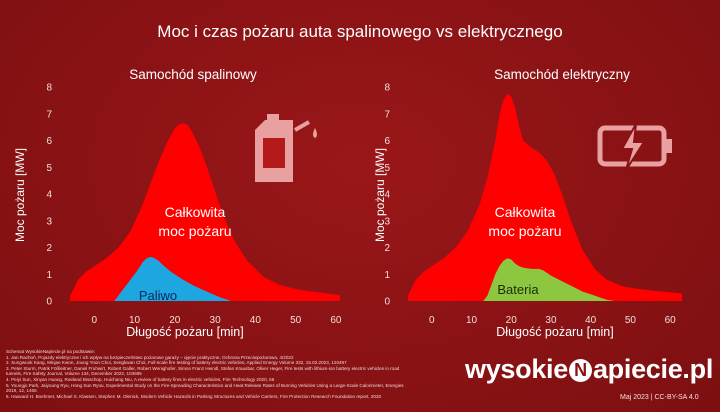  What do you see at coordinates (518, 289) in the screenshot?
I see `battery-label: Bateria` at bounding box center [518, 289].